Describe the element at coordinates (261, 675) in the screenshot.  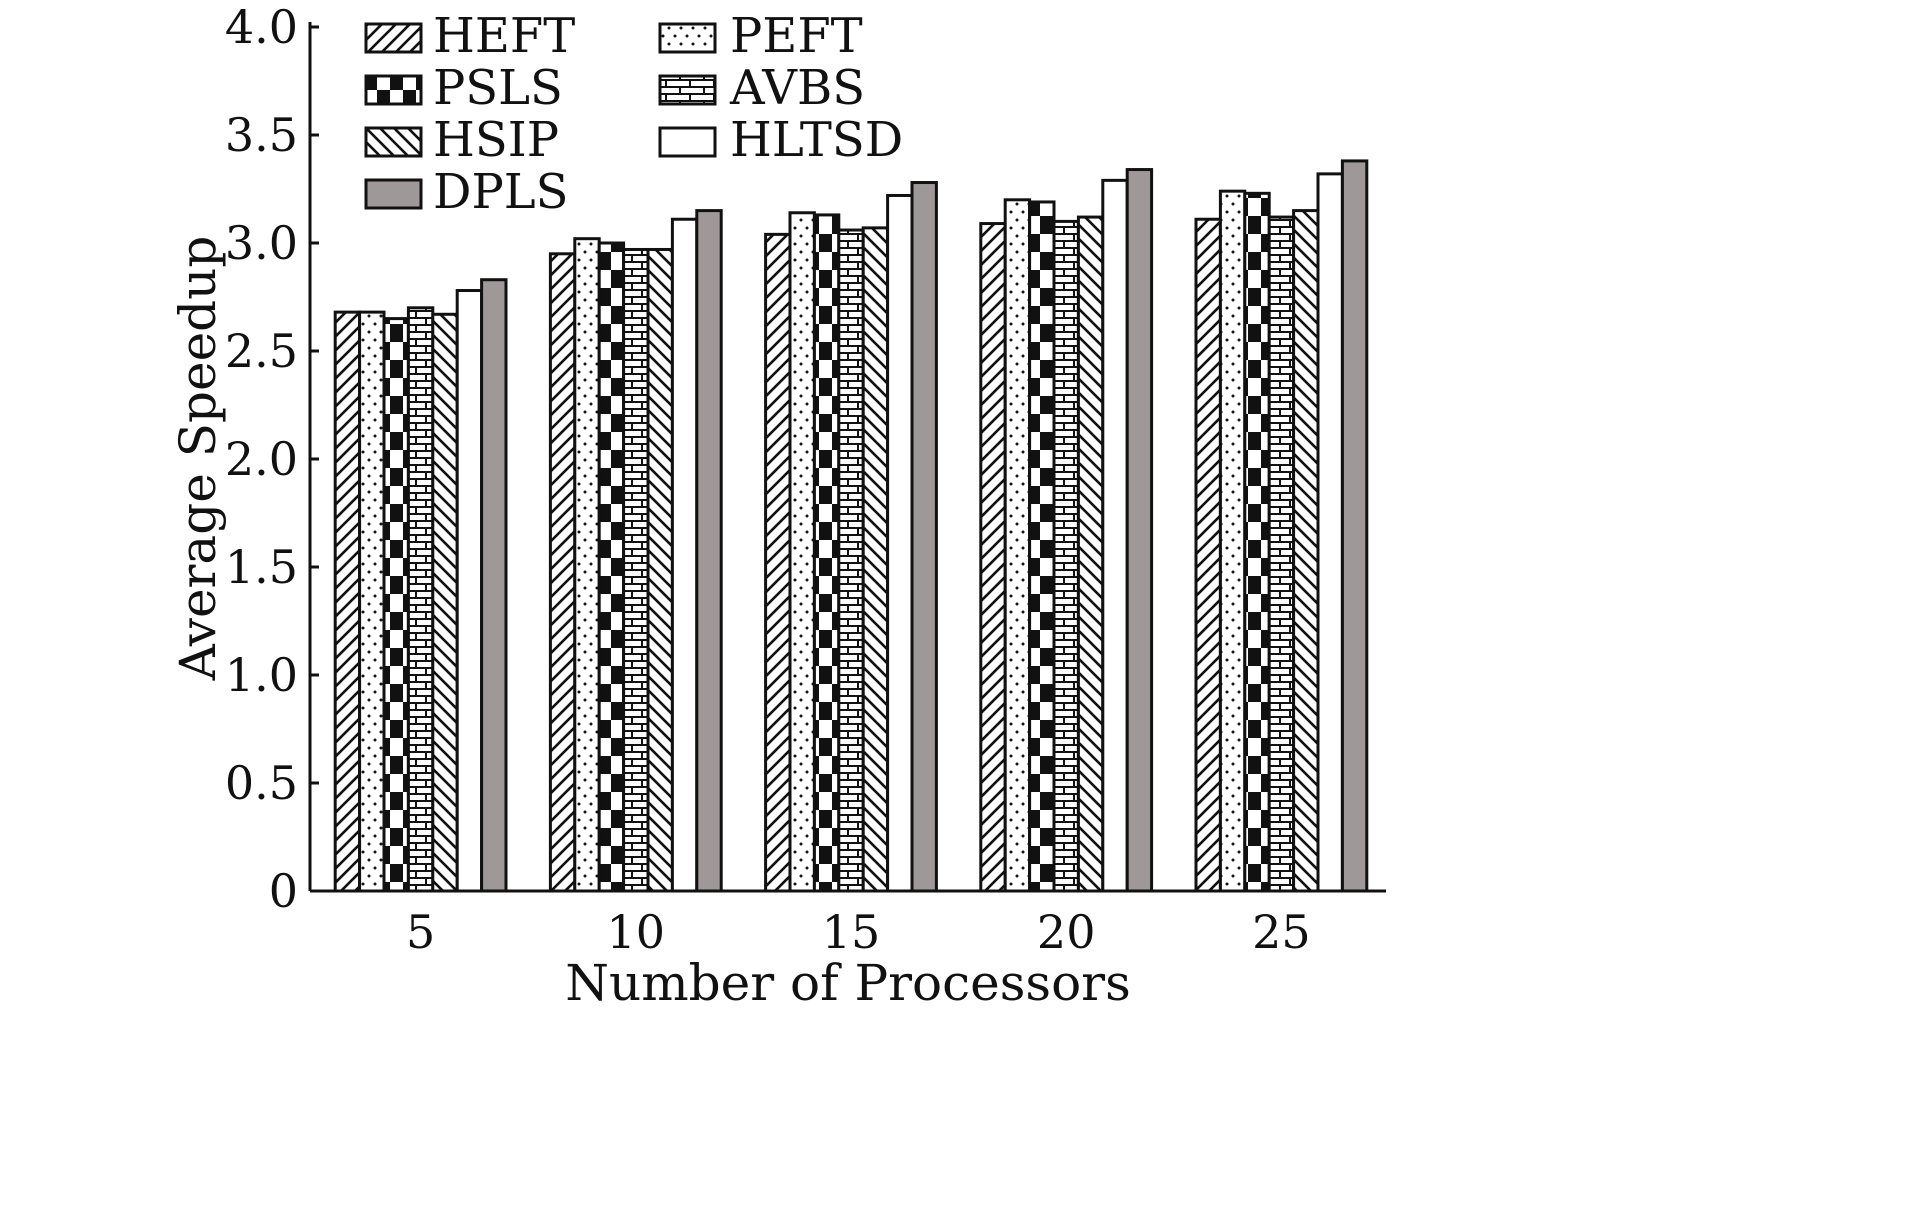
I see `y-tick-label-1-0: 1.0` at that location.